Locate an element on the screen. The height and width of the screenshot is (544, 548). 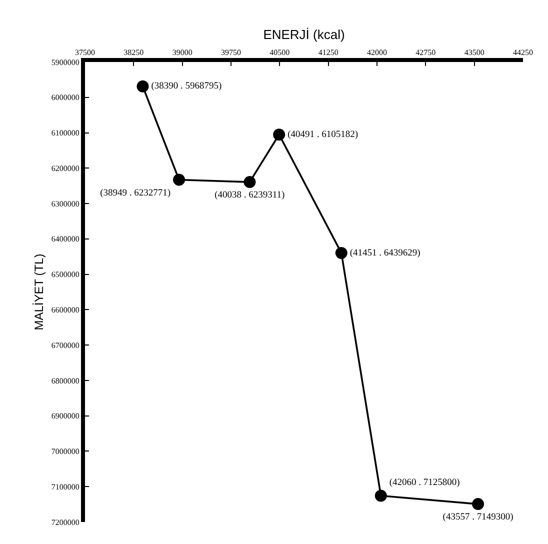
data-label: (41451 . 6439629) is located at coordinates (385, 253).